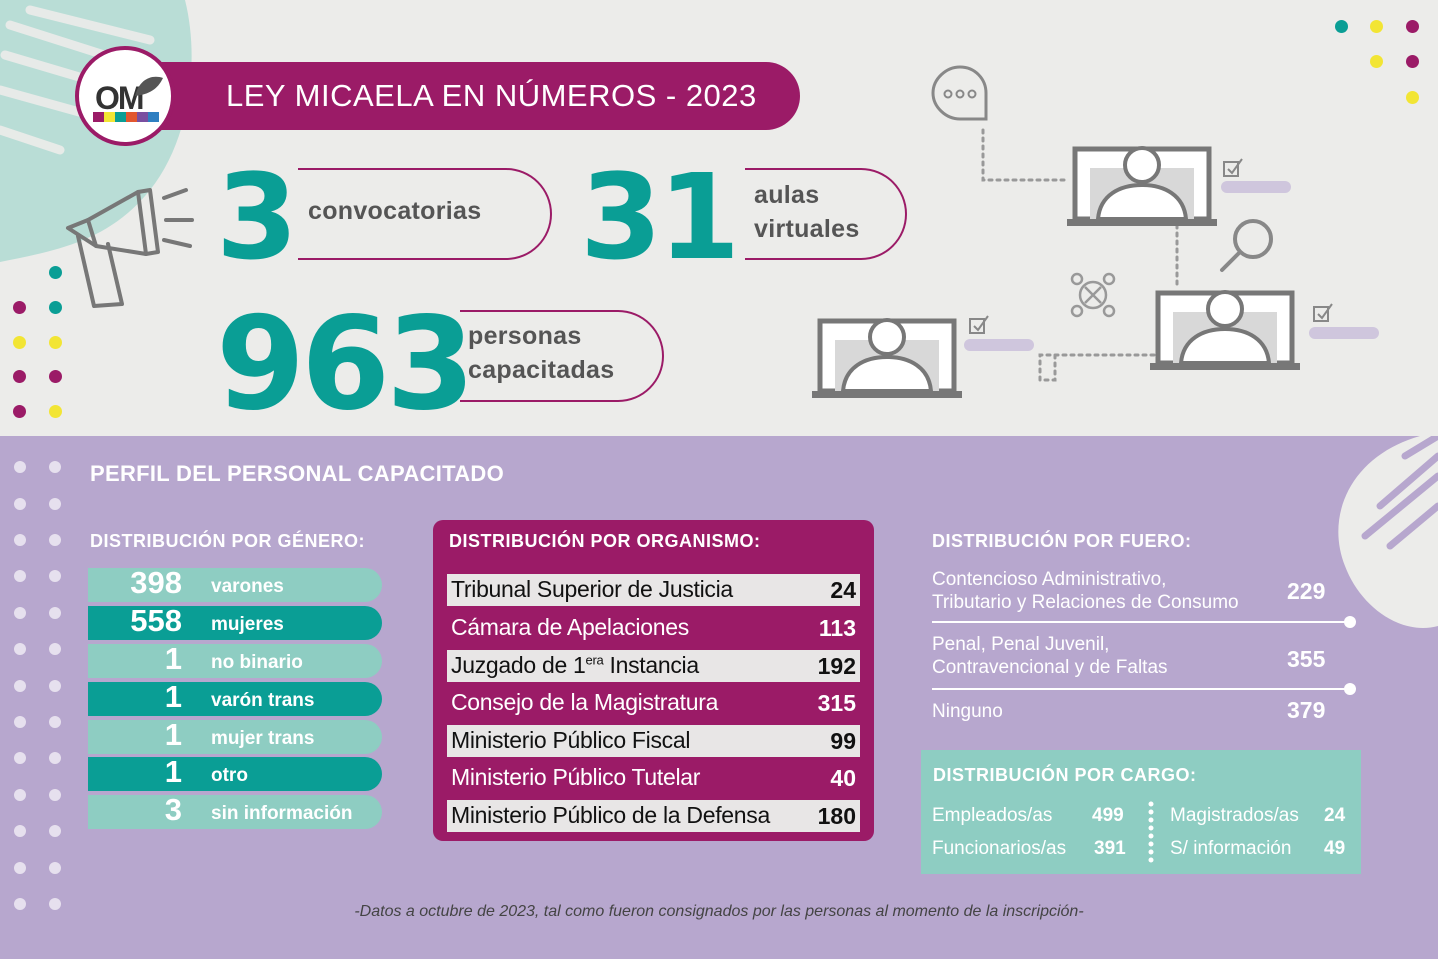 This screenshot has height=959, width=1438. What do you see at coordinates (263, 738) in the screenshot?
I see `genero-label: mujer trans` at bounding box center [263, 738].